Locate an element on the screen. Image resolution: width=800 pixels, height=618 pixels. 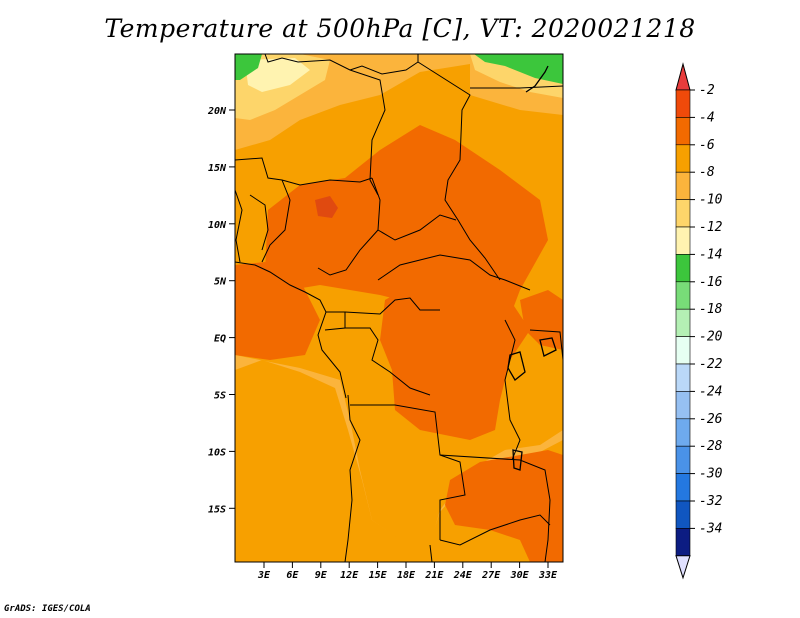
water-bodies is located at coordinates (532, 268).